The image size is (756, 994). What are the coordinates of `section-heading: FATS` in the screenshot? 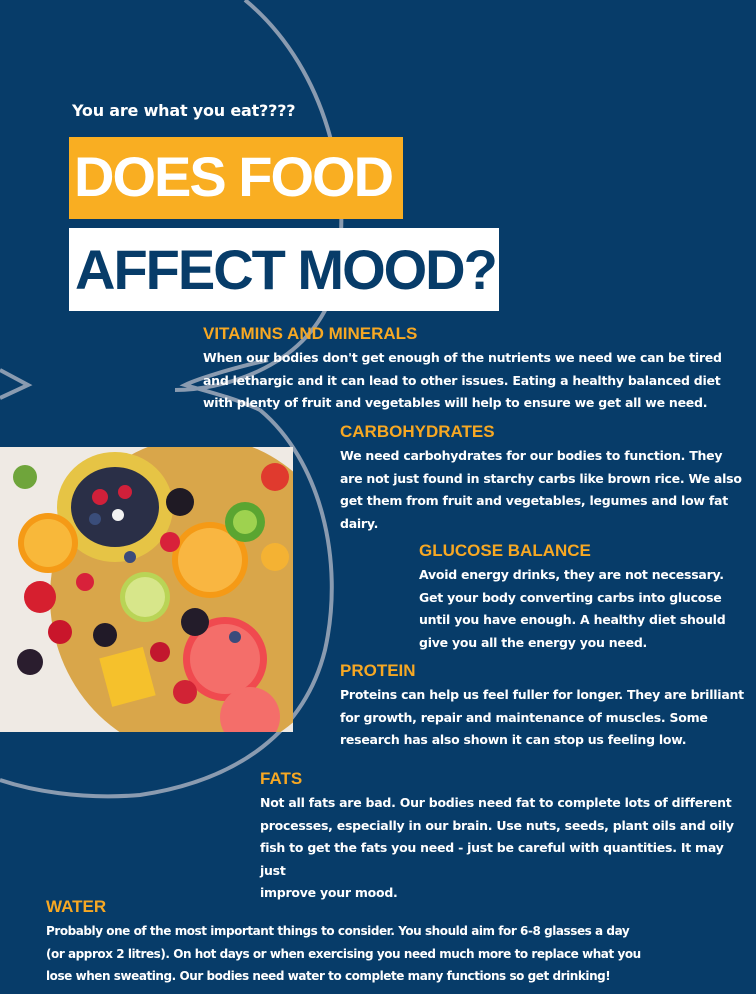 It's located at (281, 778).